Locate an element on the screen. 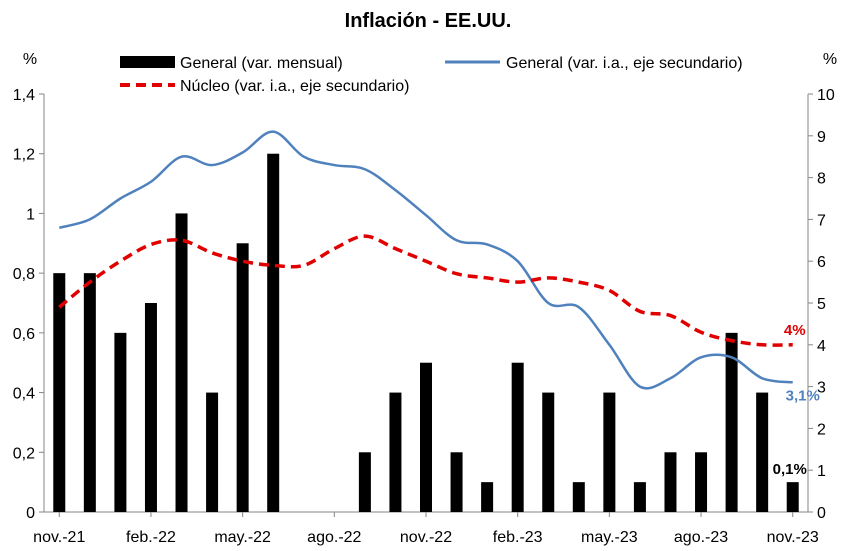 Image resolution: width=856 pixels, height=551 pixels. x-tick-label: ago.-23 is located at coordinates (701, 537).